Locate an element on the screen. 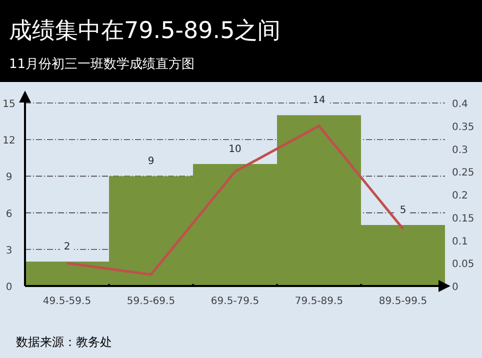 The height and width of the screenshot is (358, 482). y2-tick-label: 0.05 is located at coordinates (463, 264).